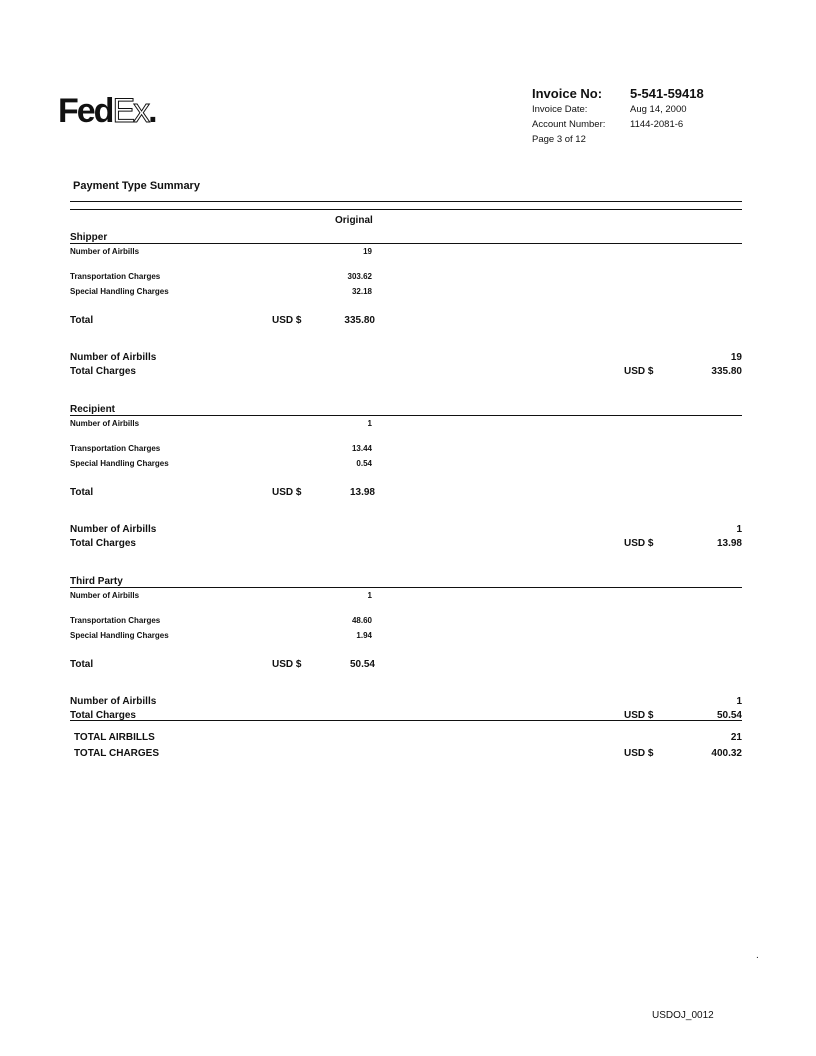  I want to click on section-title: Third Party, so click(96, 581).